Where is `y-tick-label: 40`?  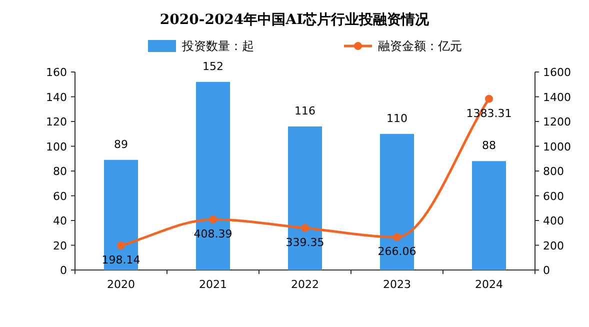 y-tick-label: 40 is located at coordinates (60, 221).